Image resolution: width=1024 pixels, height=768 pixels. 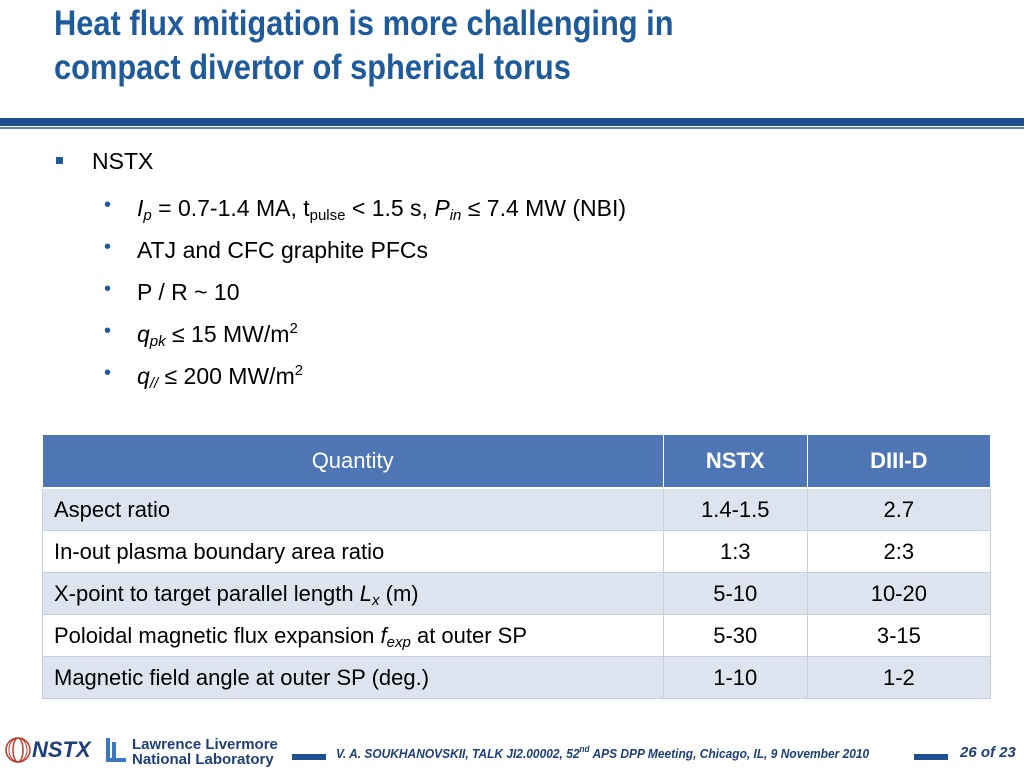 What do you see at coordinates (217, 635) in the screenshot?
I see `text-segment: Poloidal magnetic flux expansion` at bounding box center [217, 635].